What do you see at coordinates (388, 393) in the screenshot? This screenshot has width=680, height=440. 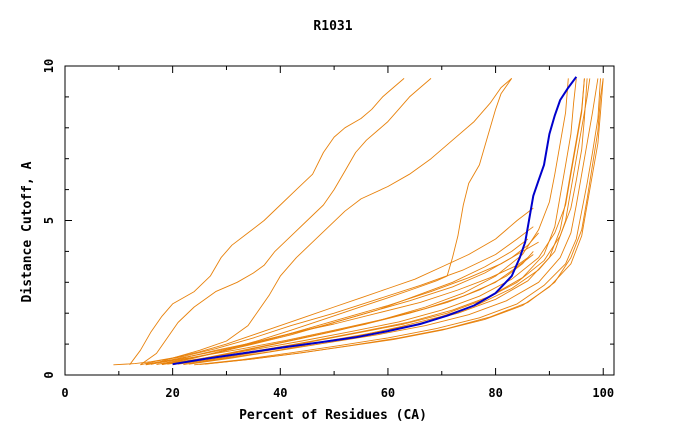 I see `x-tick-label: 60` at bounding box center [388, 393].